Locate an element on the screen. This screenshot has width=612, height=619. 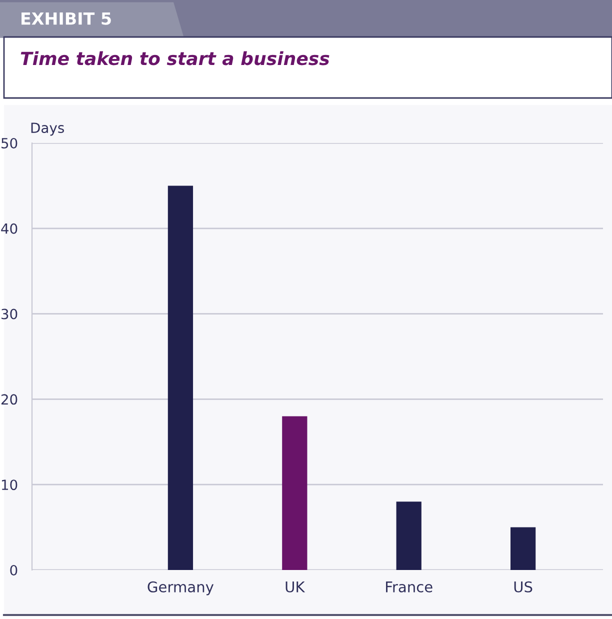
y-tick-label: 20 is located at coordinates (9, 399).